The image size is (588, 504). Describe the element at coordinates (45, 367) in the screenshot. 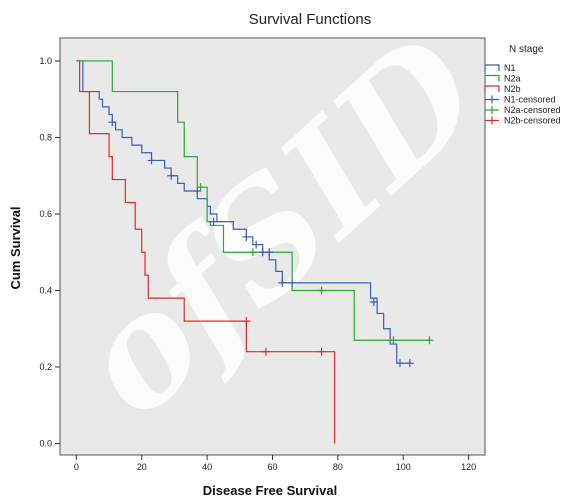

I see `y-tick-label: 0.2` at that location.